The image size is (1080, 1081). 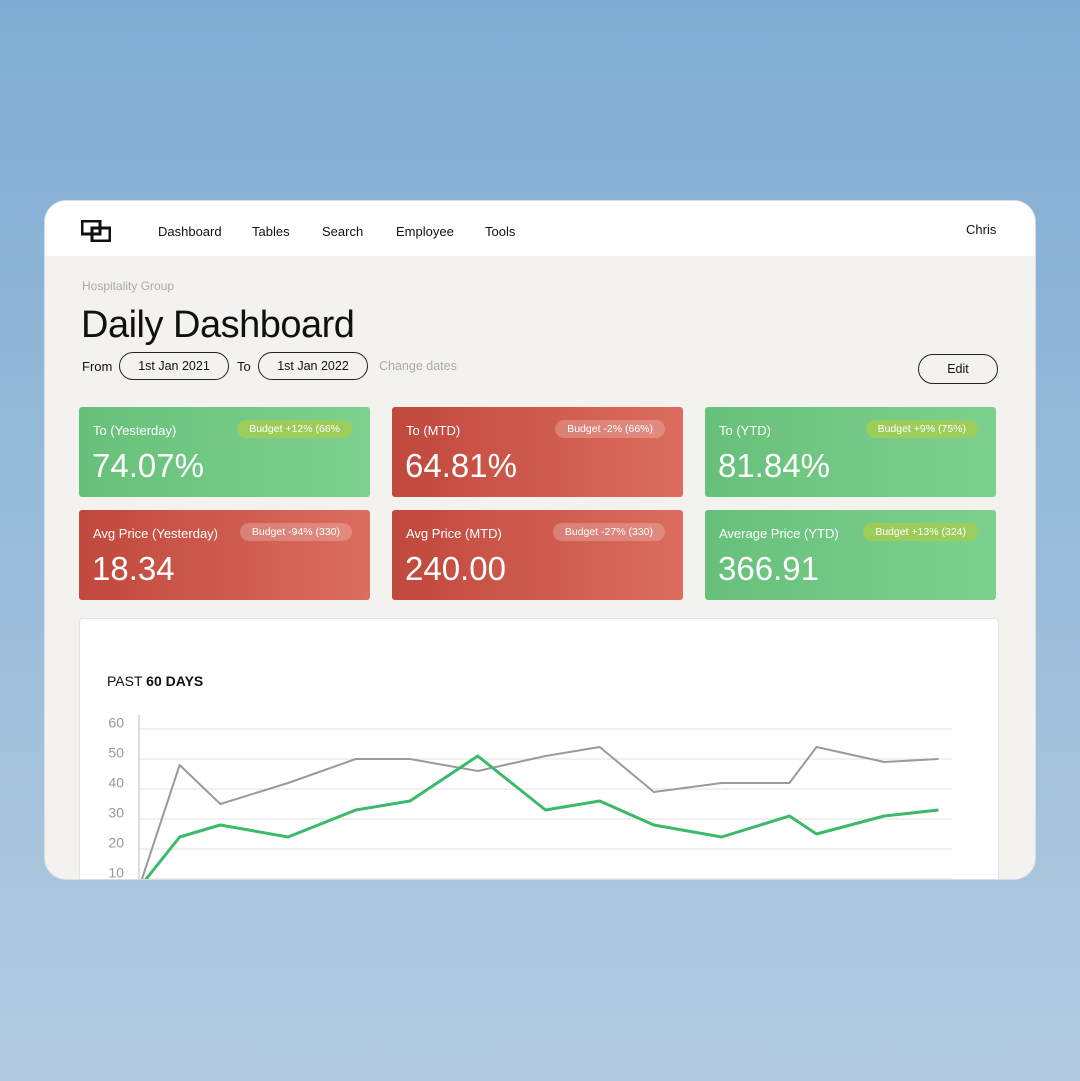 I want to click on change-dates: Change dates, so click(x=418, y=366).